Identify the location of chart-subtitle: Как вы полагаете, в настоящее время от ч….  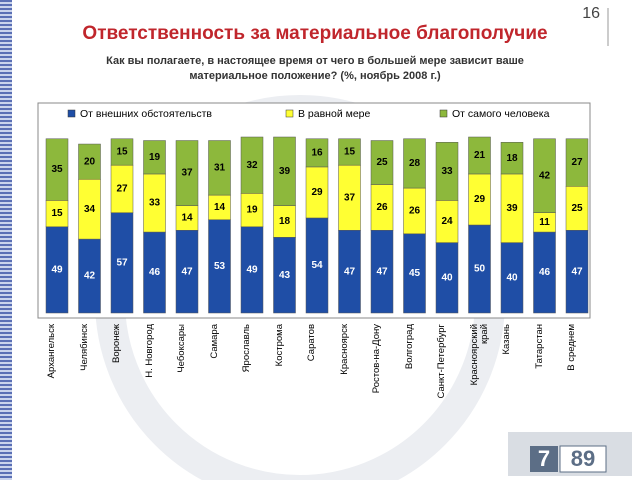
(315, 68).